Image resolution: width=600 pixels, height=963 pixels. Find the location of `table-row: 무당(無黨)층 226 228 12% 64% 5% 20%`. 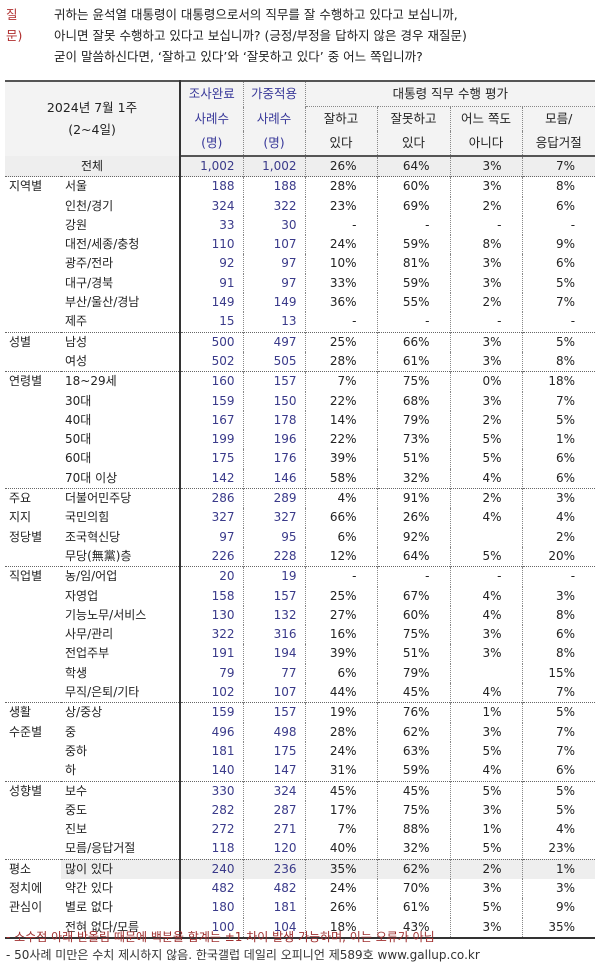

table-row: 무당(無黨)층 226 228 12% 64% 5% 20% is located at coordinates (300, 556).